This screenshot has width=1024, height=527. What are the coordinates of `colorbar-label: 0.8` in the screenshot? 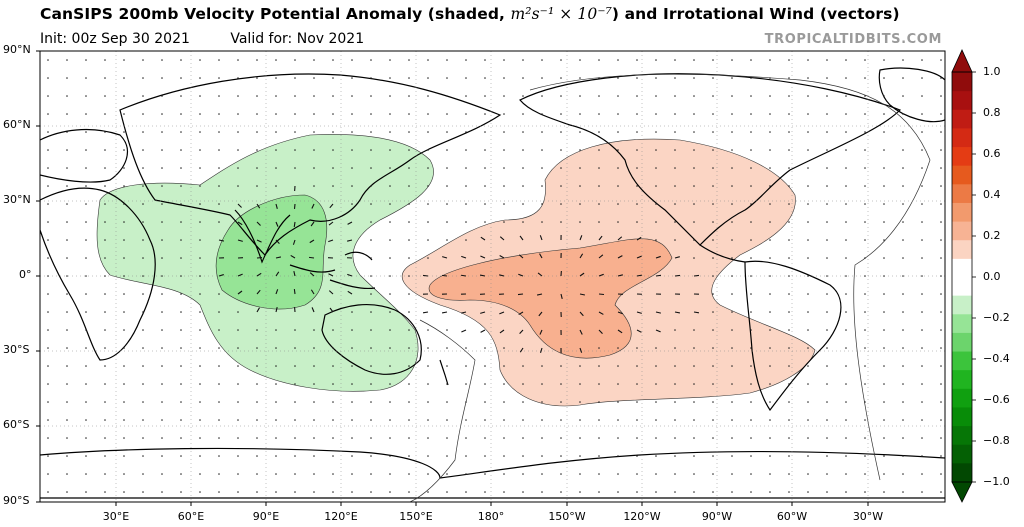 It's located at (992, 112).